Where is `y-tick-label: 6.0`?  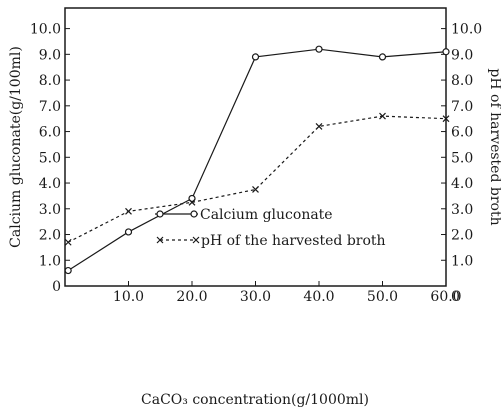 y-tick-label: 6.0 is located at coordinates (50, 133).